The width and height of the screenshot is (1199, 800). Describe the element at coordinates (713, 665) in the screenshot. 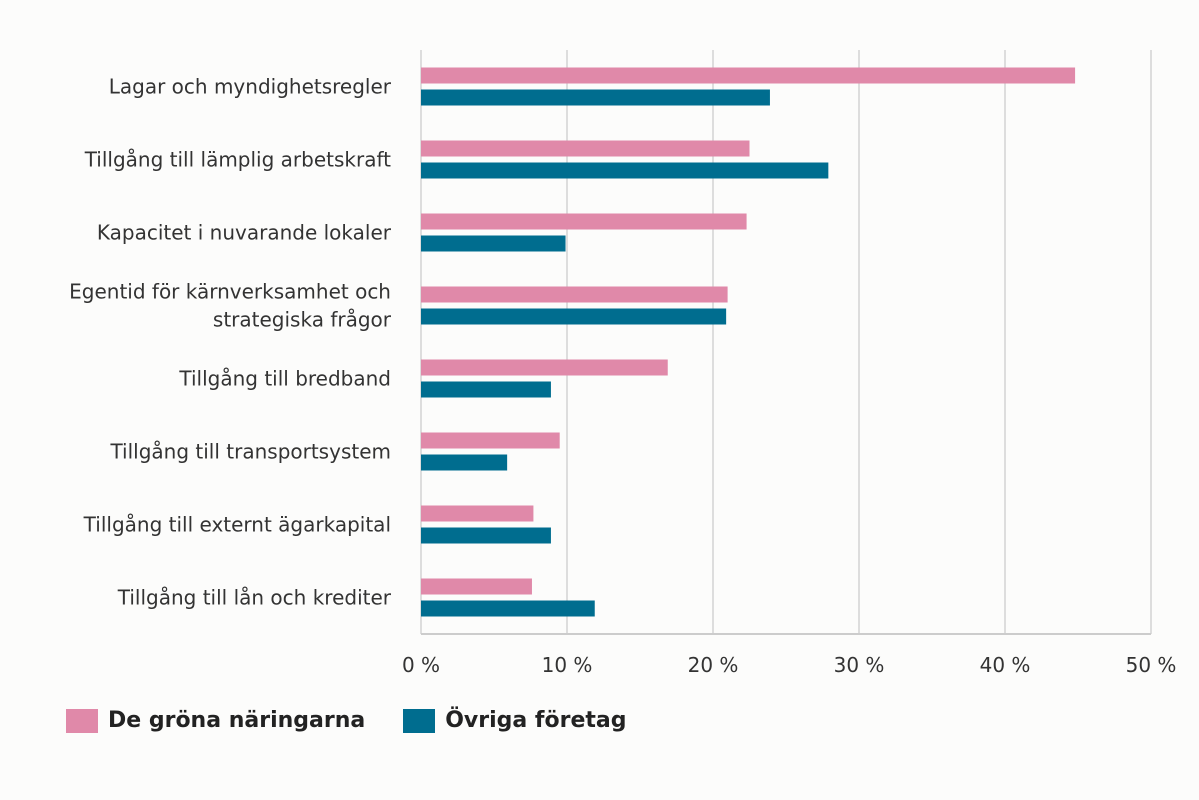

I see `x-tick-label: 20 %` at that location.